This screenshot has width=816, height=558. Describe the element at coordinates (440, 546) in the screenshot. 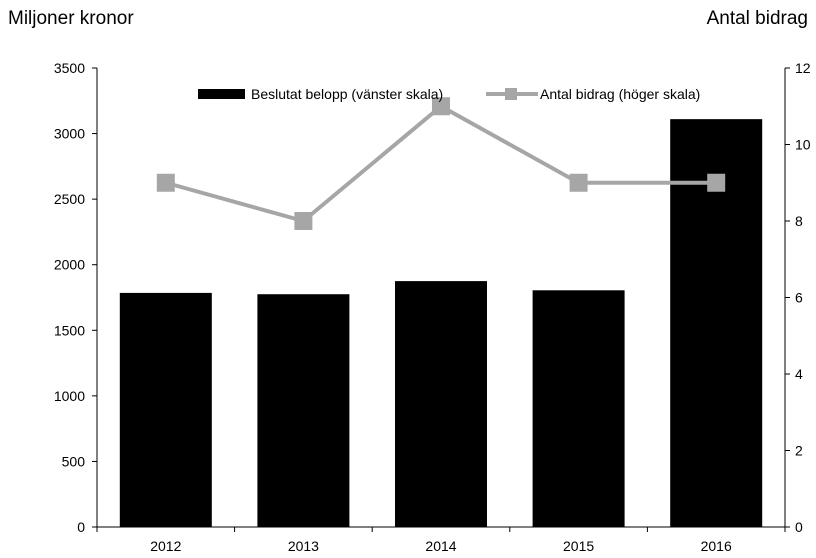

I see `x-tick-label: 2014` at that location.